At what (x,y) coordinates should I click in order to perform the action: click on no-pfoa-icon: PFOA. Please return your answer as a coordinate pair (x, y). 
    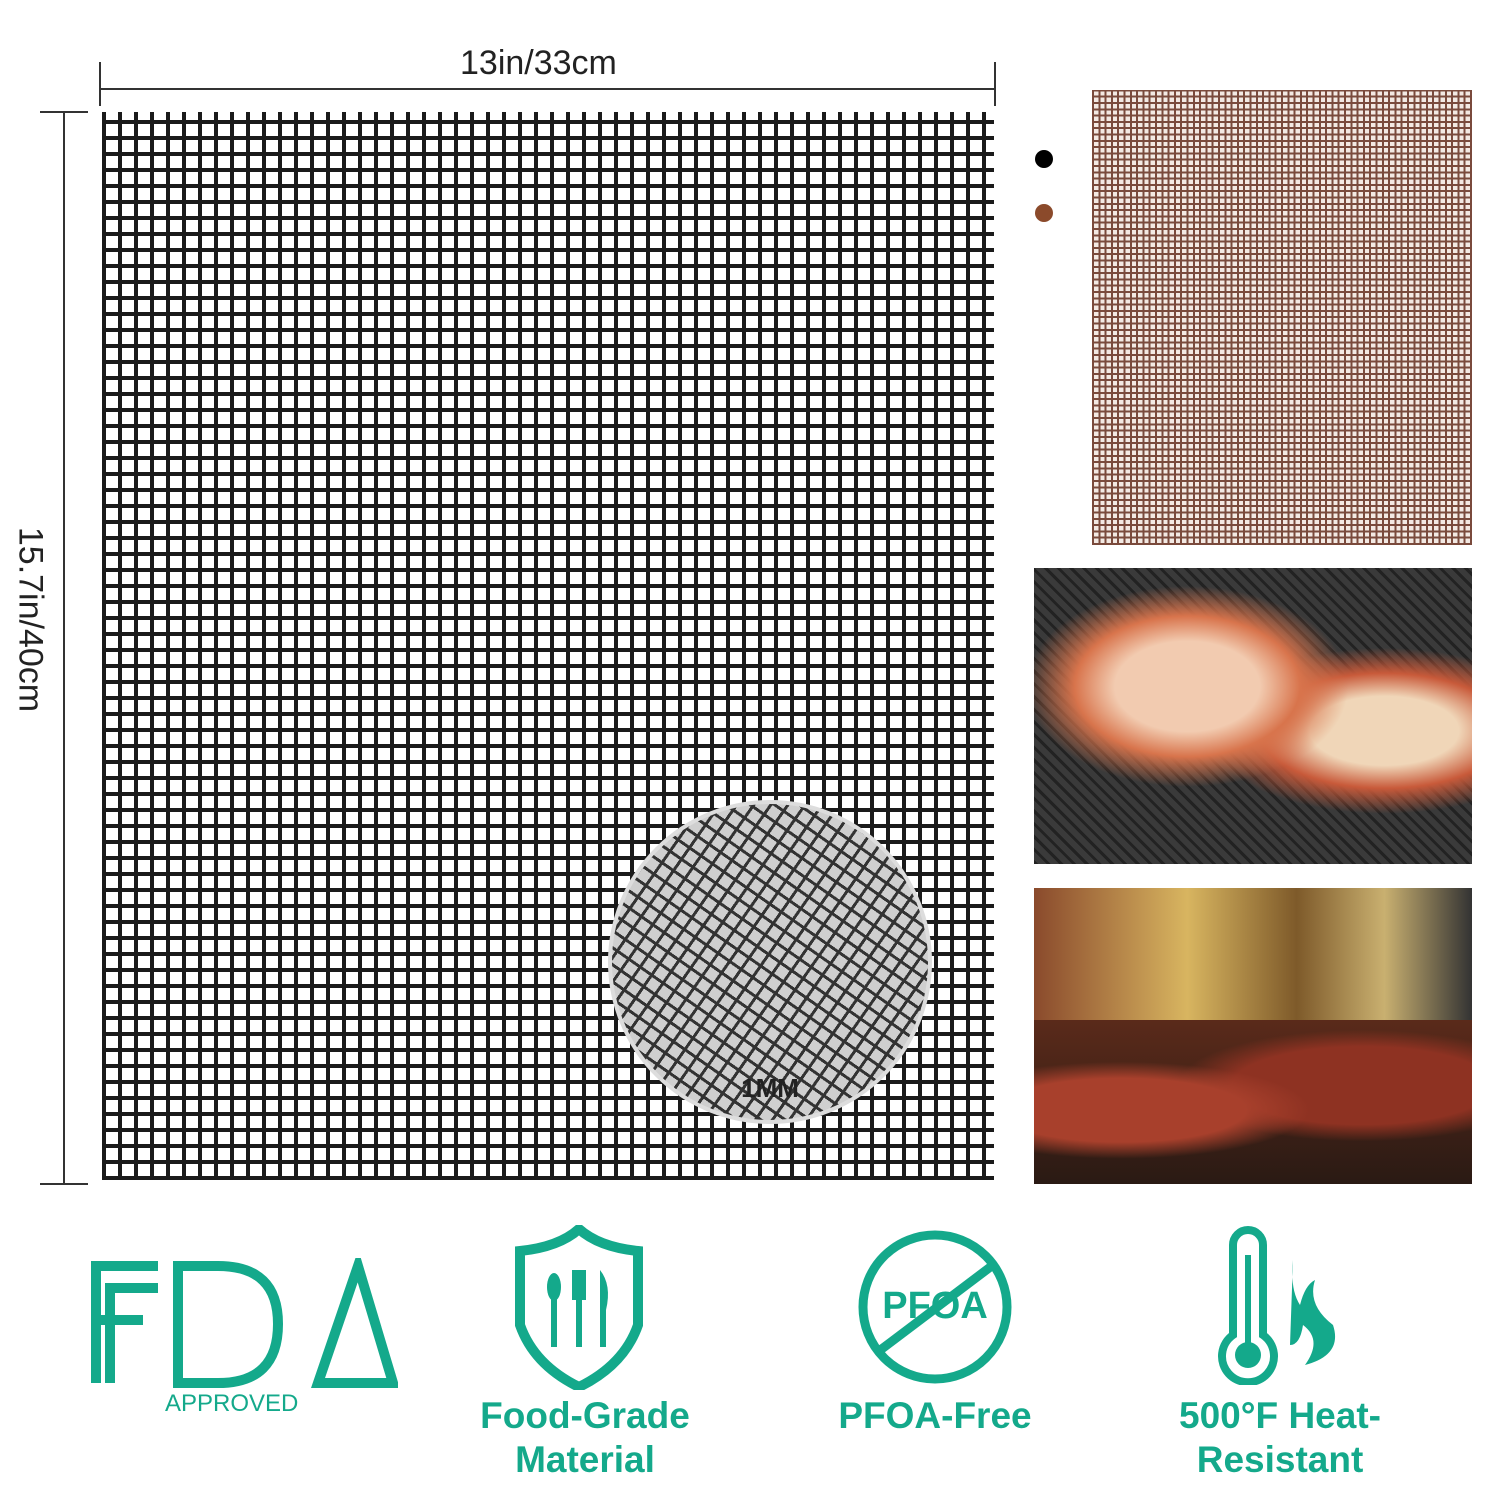
    Looking at the image, I should click on (935, 1307).